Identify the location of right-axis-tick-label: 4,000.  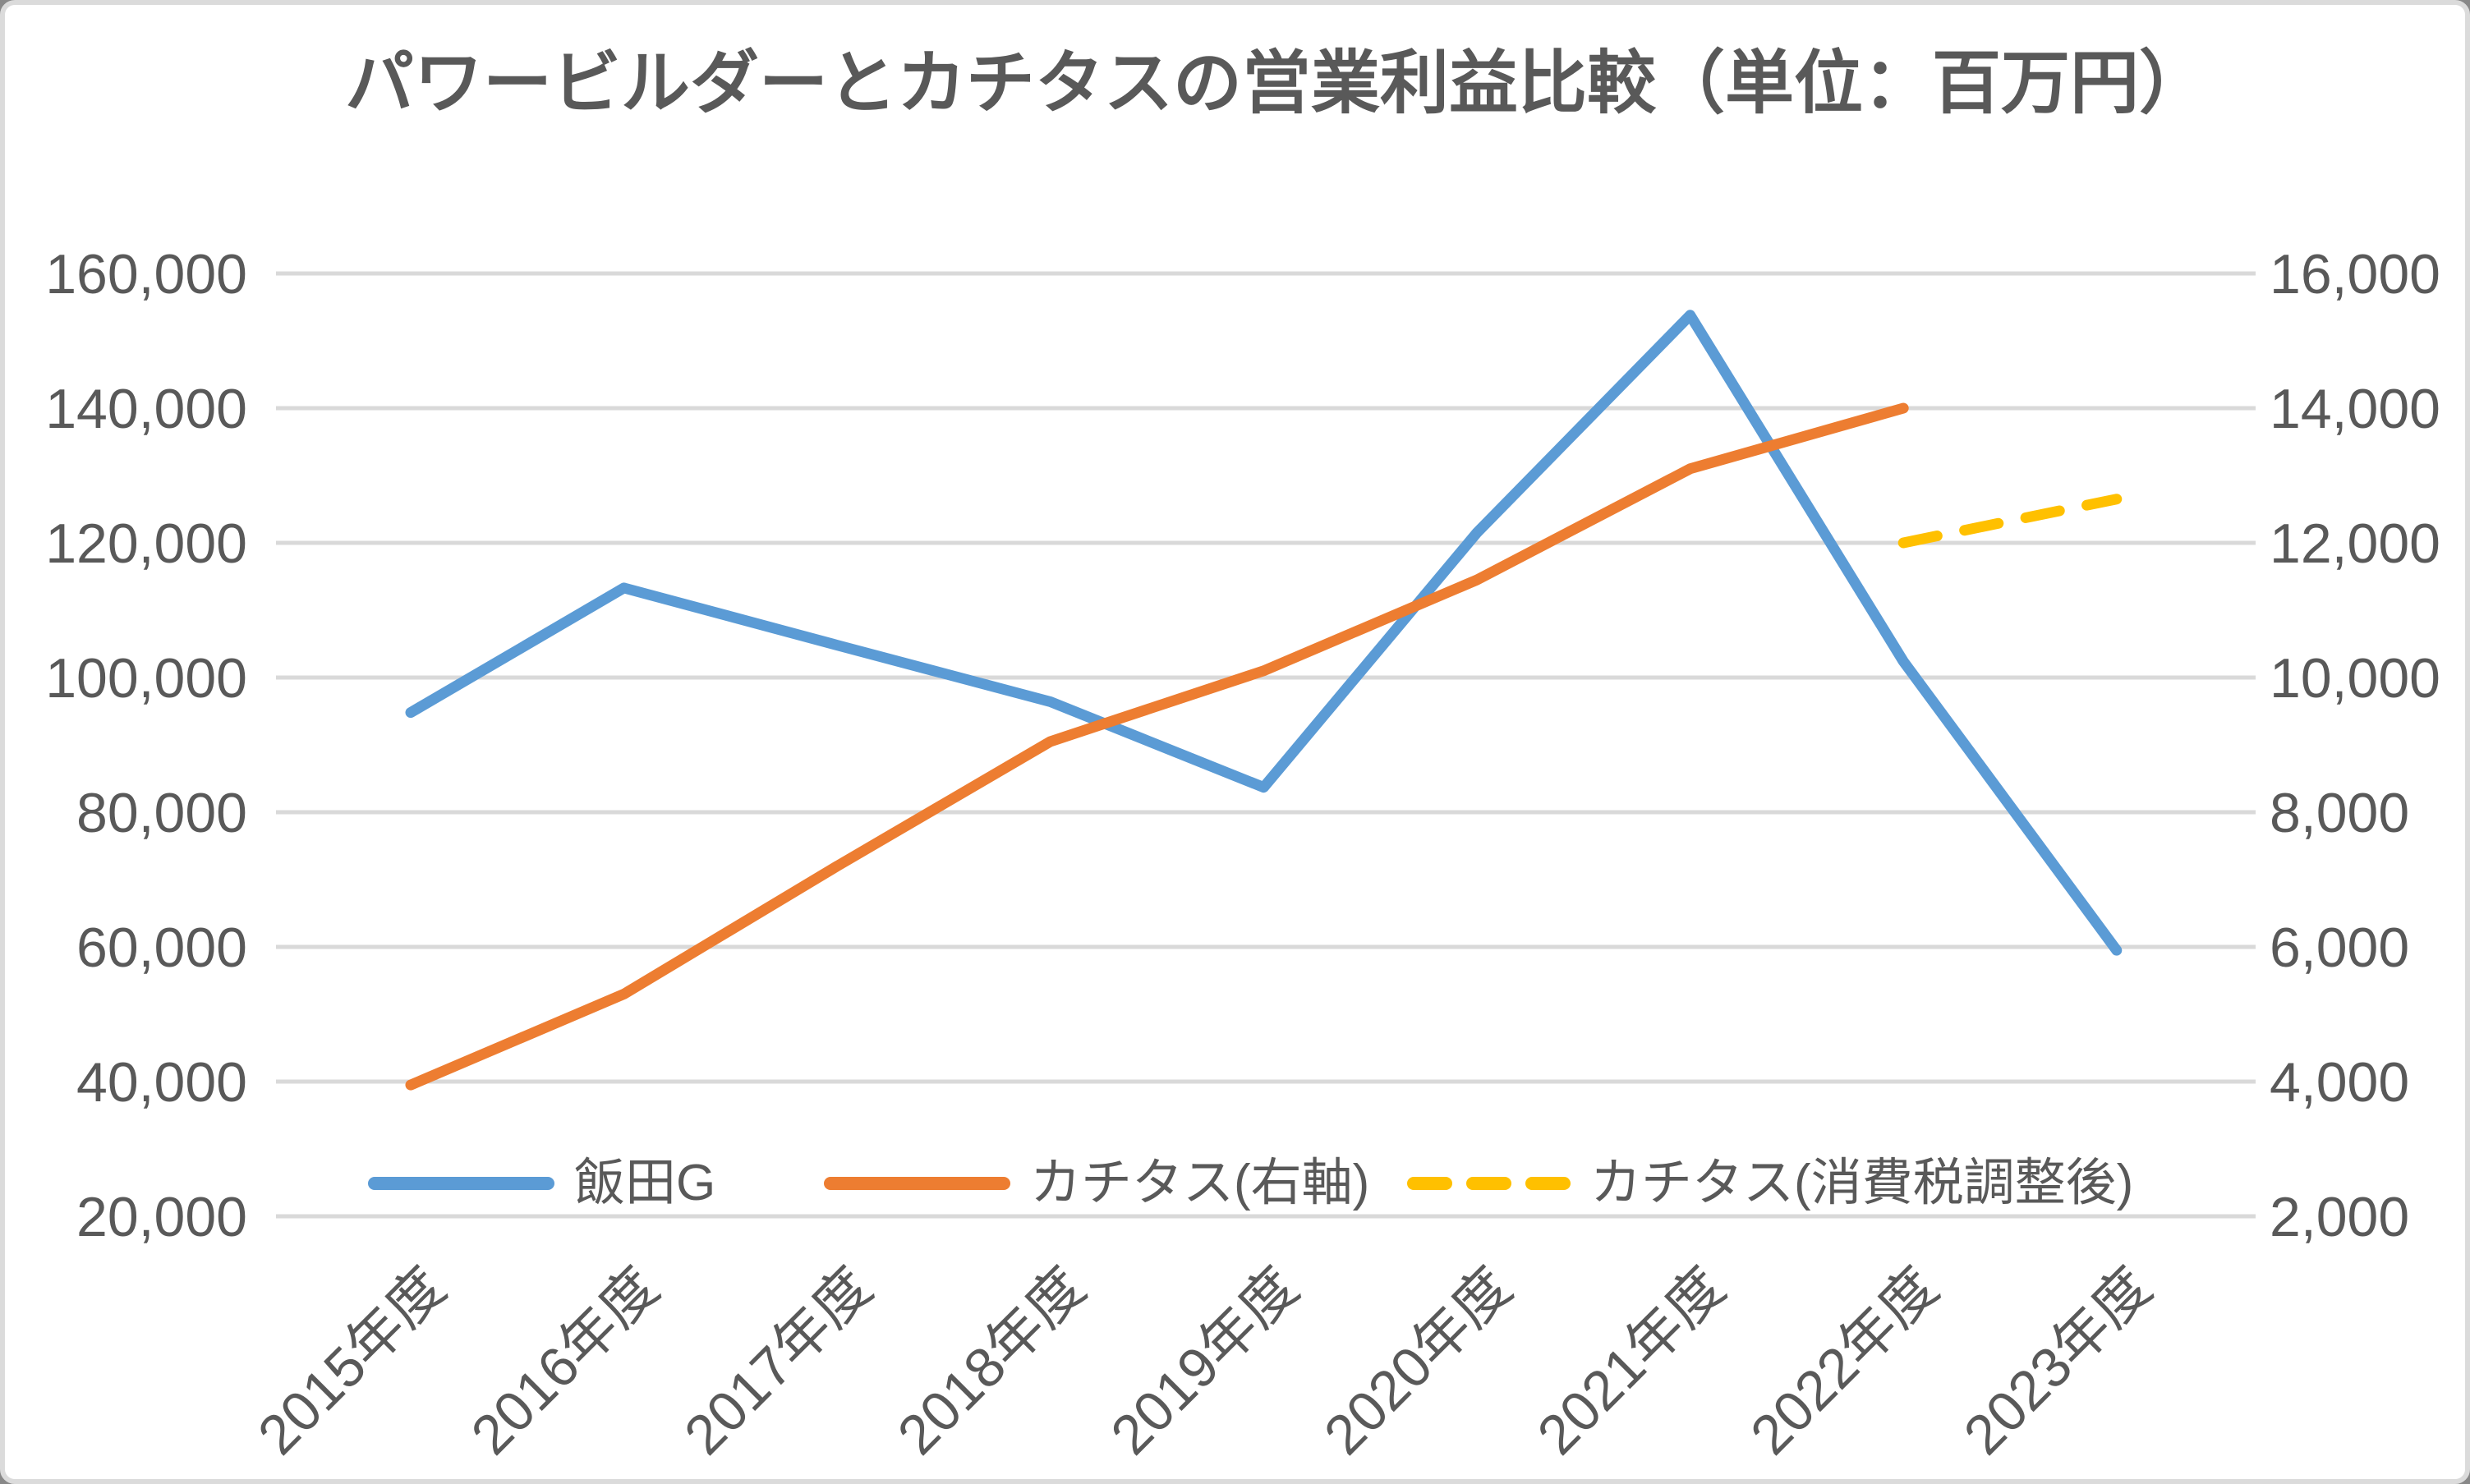
(2339, 1082).